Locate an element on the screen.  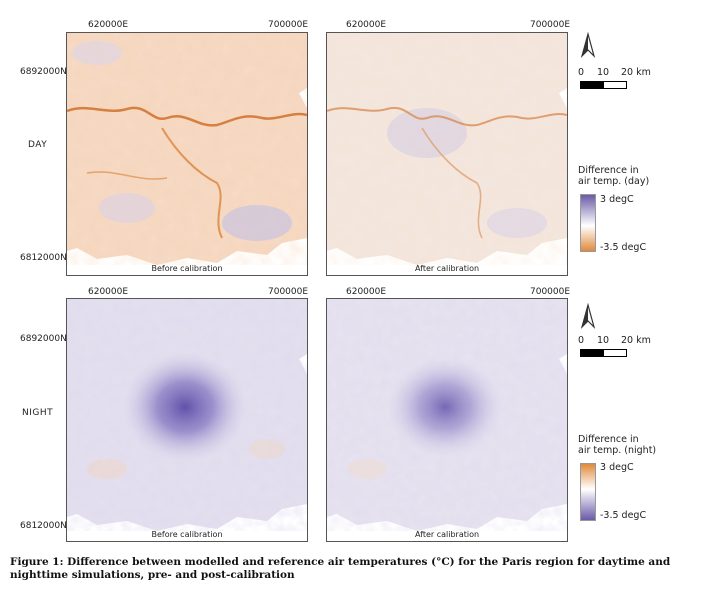
legend-min-day: -3.5 degC is located at coordinates (623, 247).